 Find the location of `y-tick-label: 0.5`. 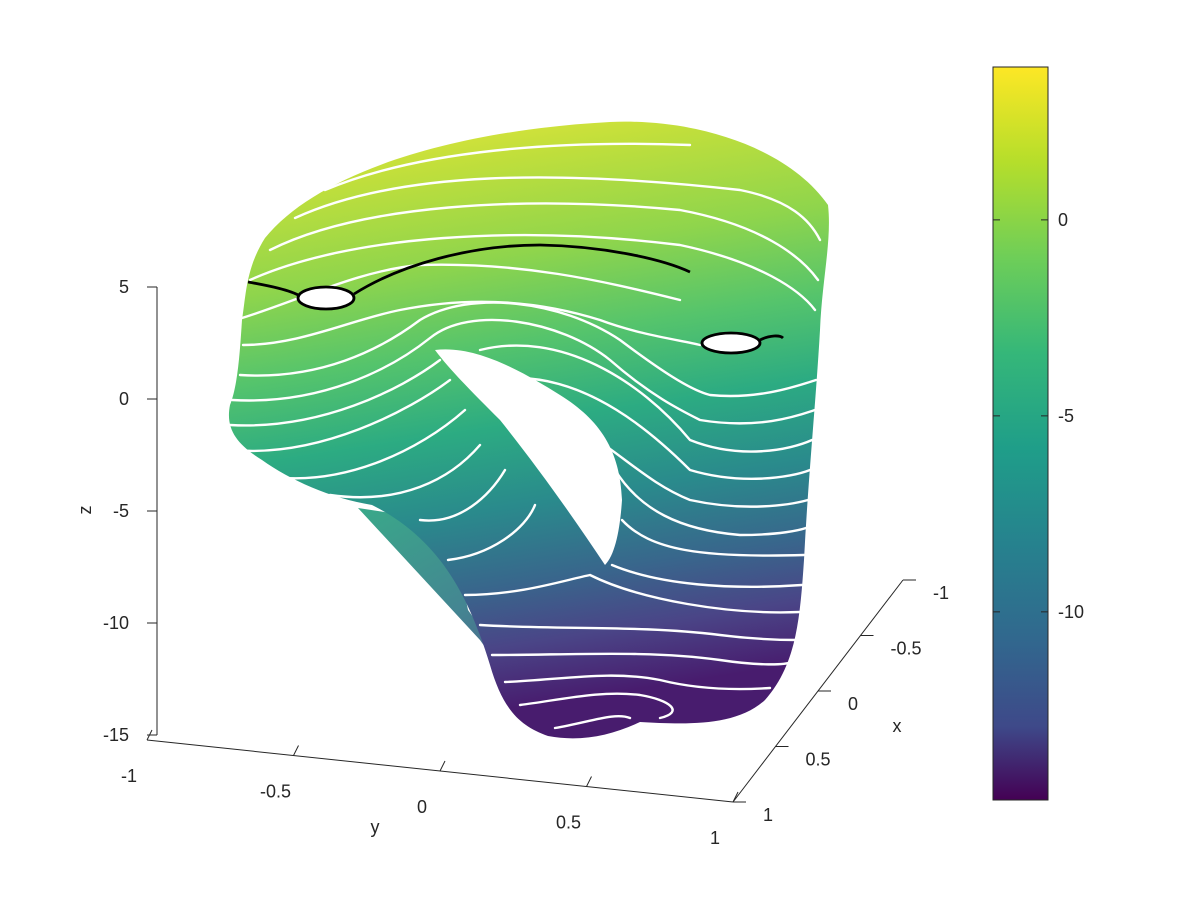

y-tick-label: 0.5 is located at coordinates (568, 823).